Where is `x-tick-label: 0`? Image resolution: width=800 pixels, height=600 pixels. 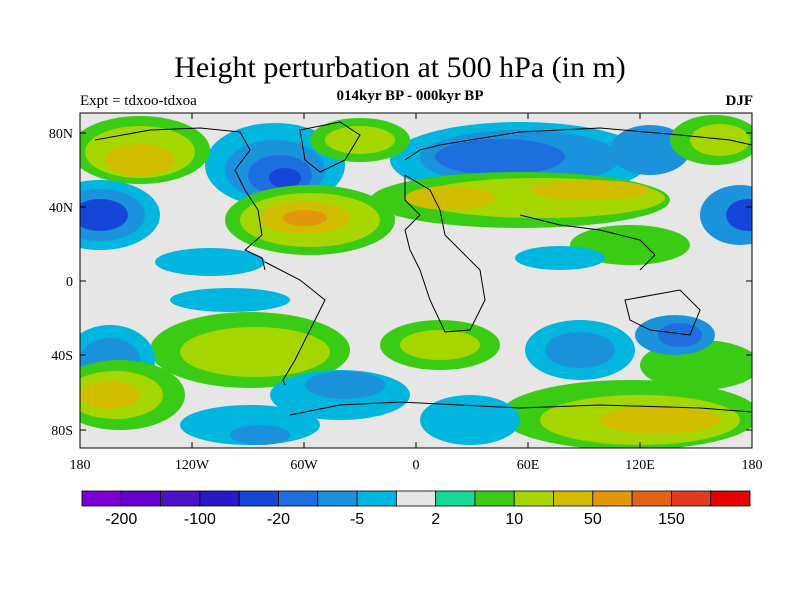
x-tick-label: 0 is located at coordinates (416, 465).